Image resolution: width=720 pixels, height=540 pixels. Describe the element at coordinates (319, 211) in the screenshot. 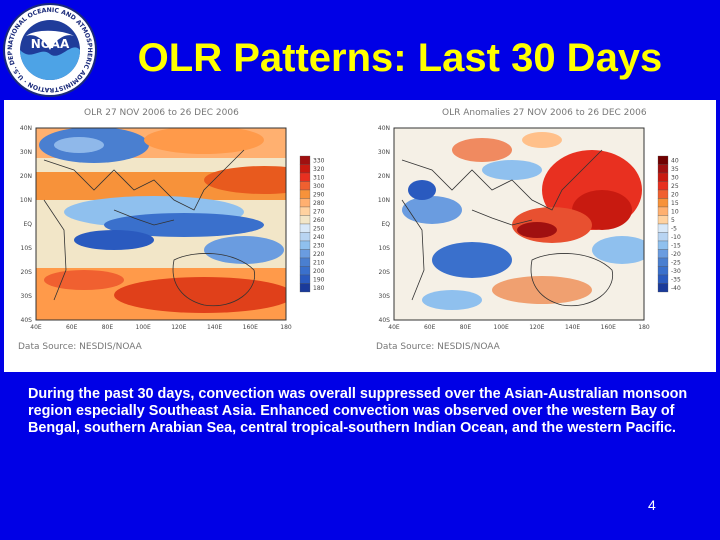

I see `colorbar-label: 270` at that location.